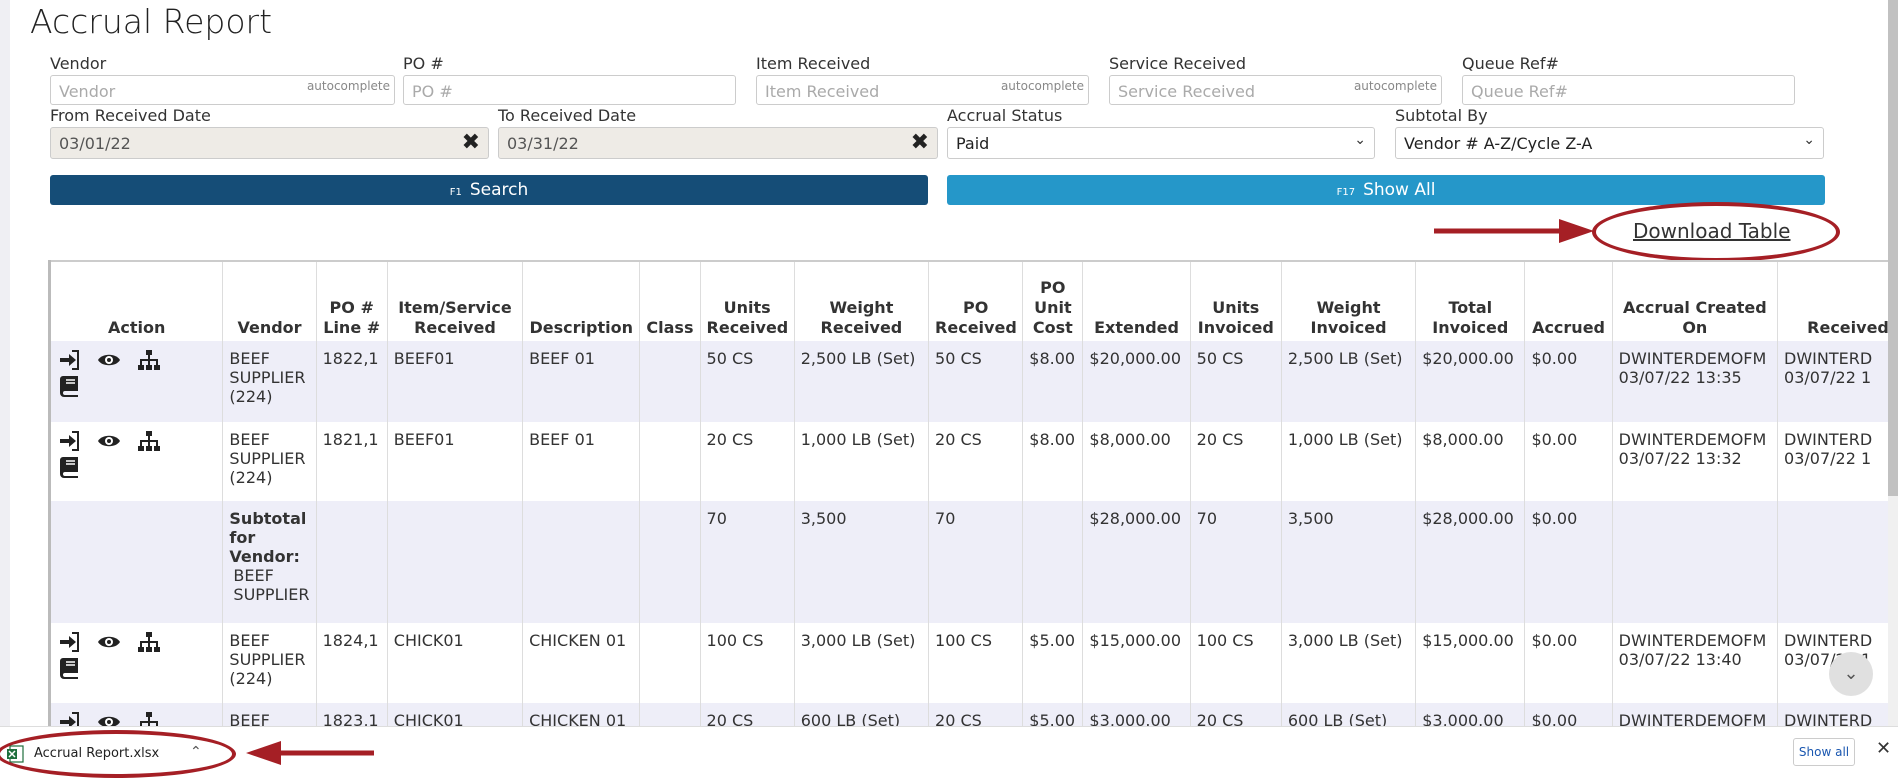 The height and width of the screenshot is (778, 1898). Describe the element at coordinates (1052, 300) in the screenshot. I see `column-header: PO Unit Cost` at that location.